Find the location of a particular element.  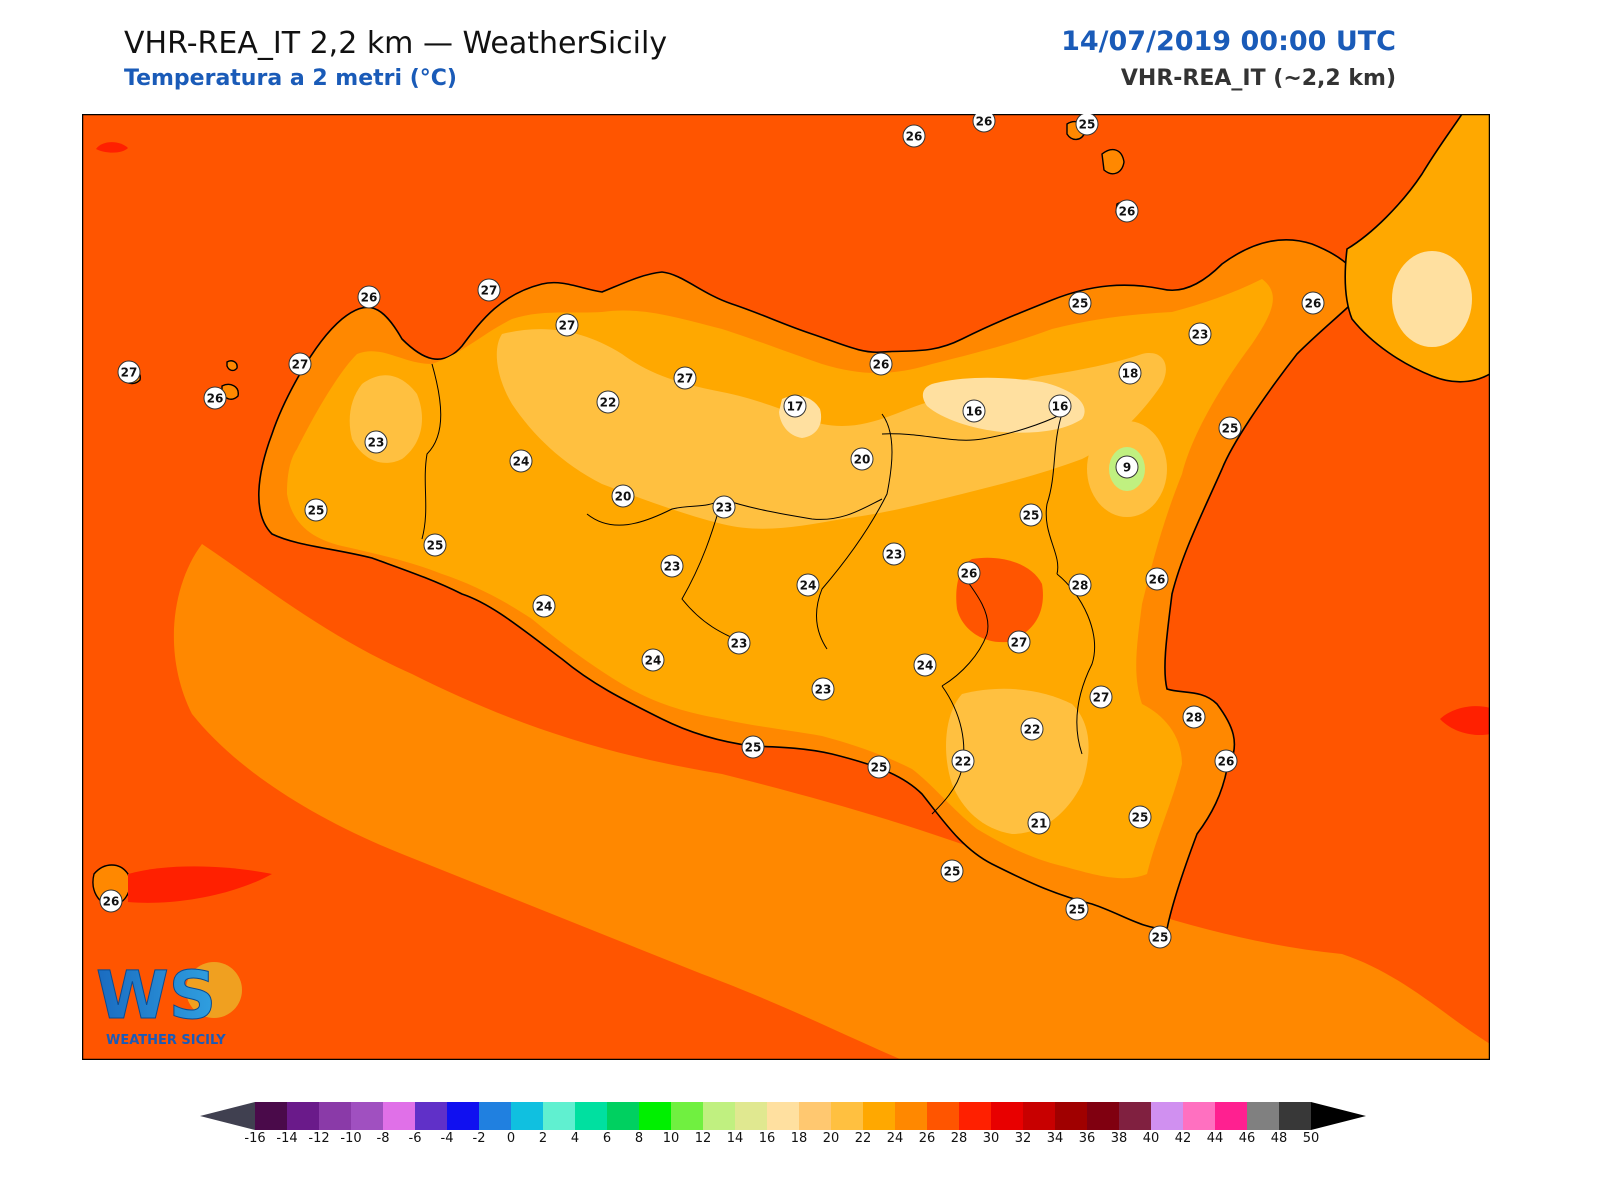

warm-plateau-zone is located at coordinates (1017, 761).